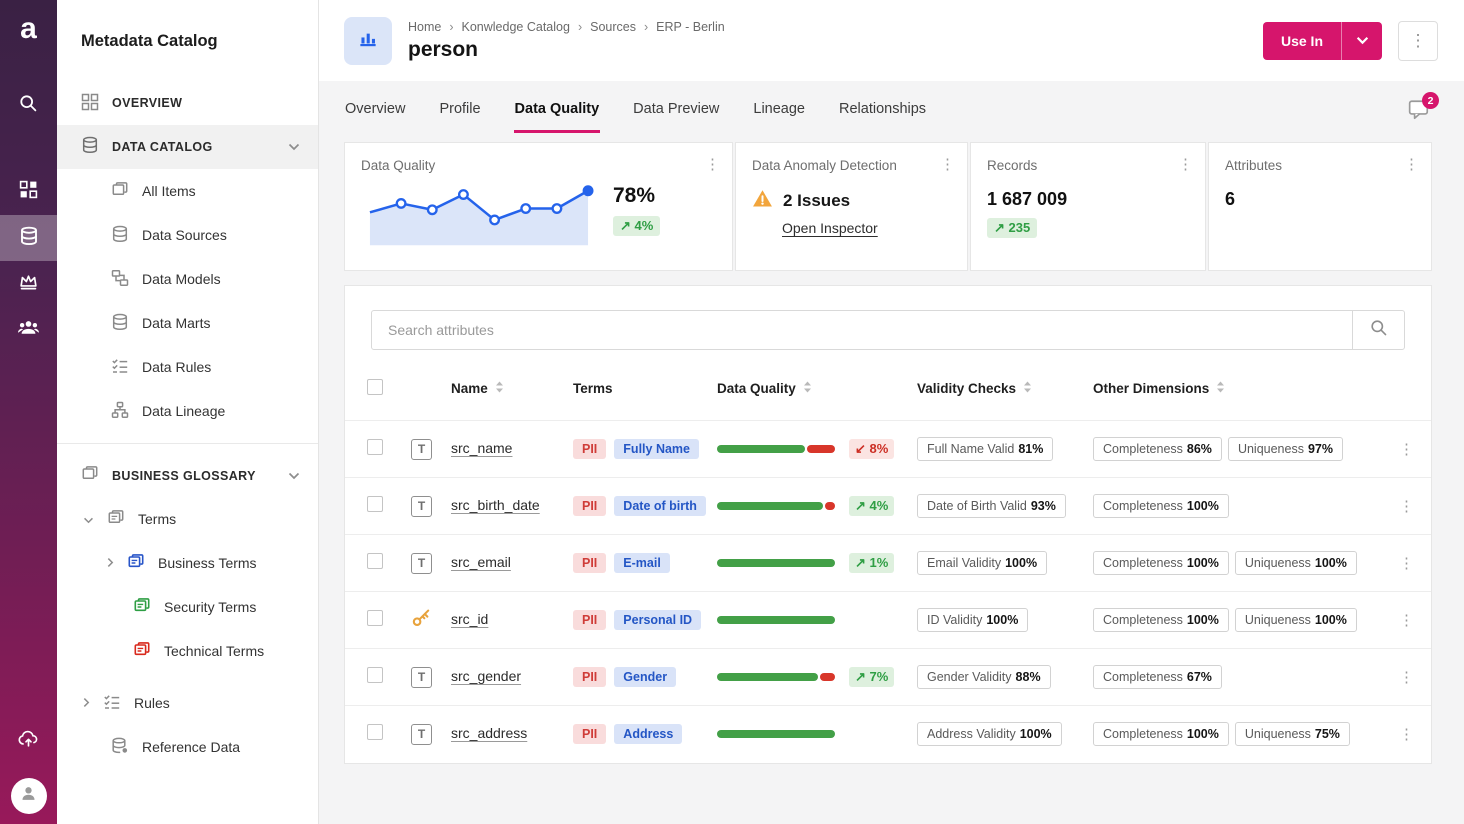  Describe the element at coordinates (1418, 40) in the screenshot. I see `page-menu-button: ⋮` at that location.